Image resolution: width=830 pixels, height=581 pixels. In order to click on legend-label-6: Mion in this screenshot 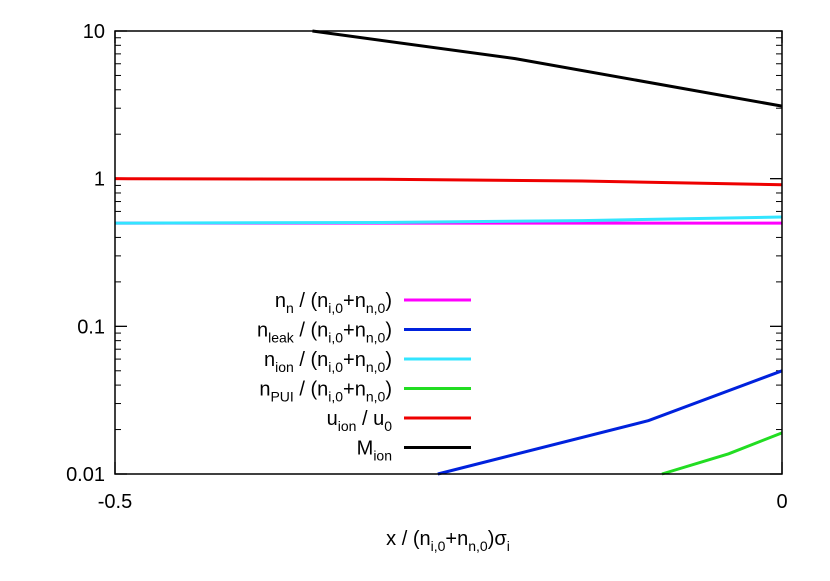, I will do `click(374, 451)`.